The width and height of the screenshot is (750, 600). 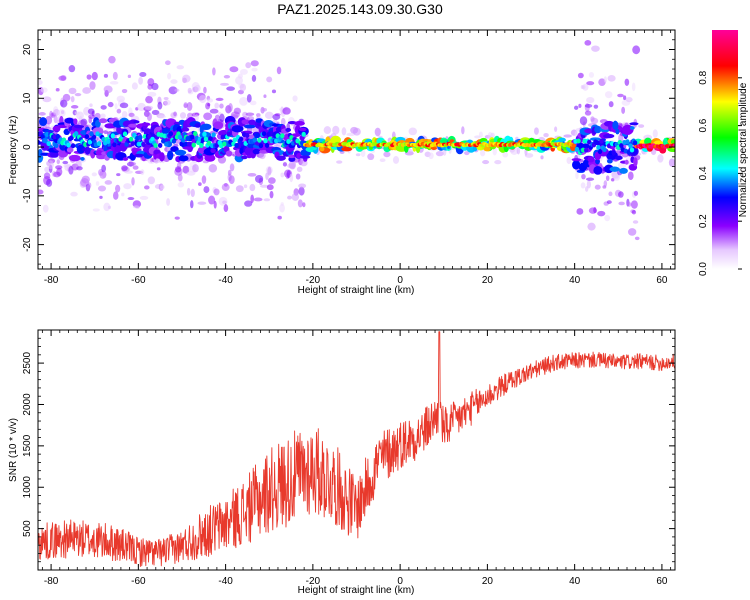 I want to click on colorbar-ticks: 0.0 0.2 0.4 0.6 0.8, so click(x=720, y=173).